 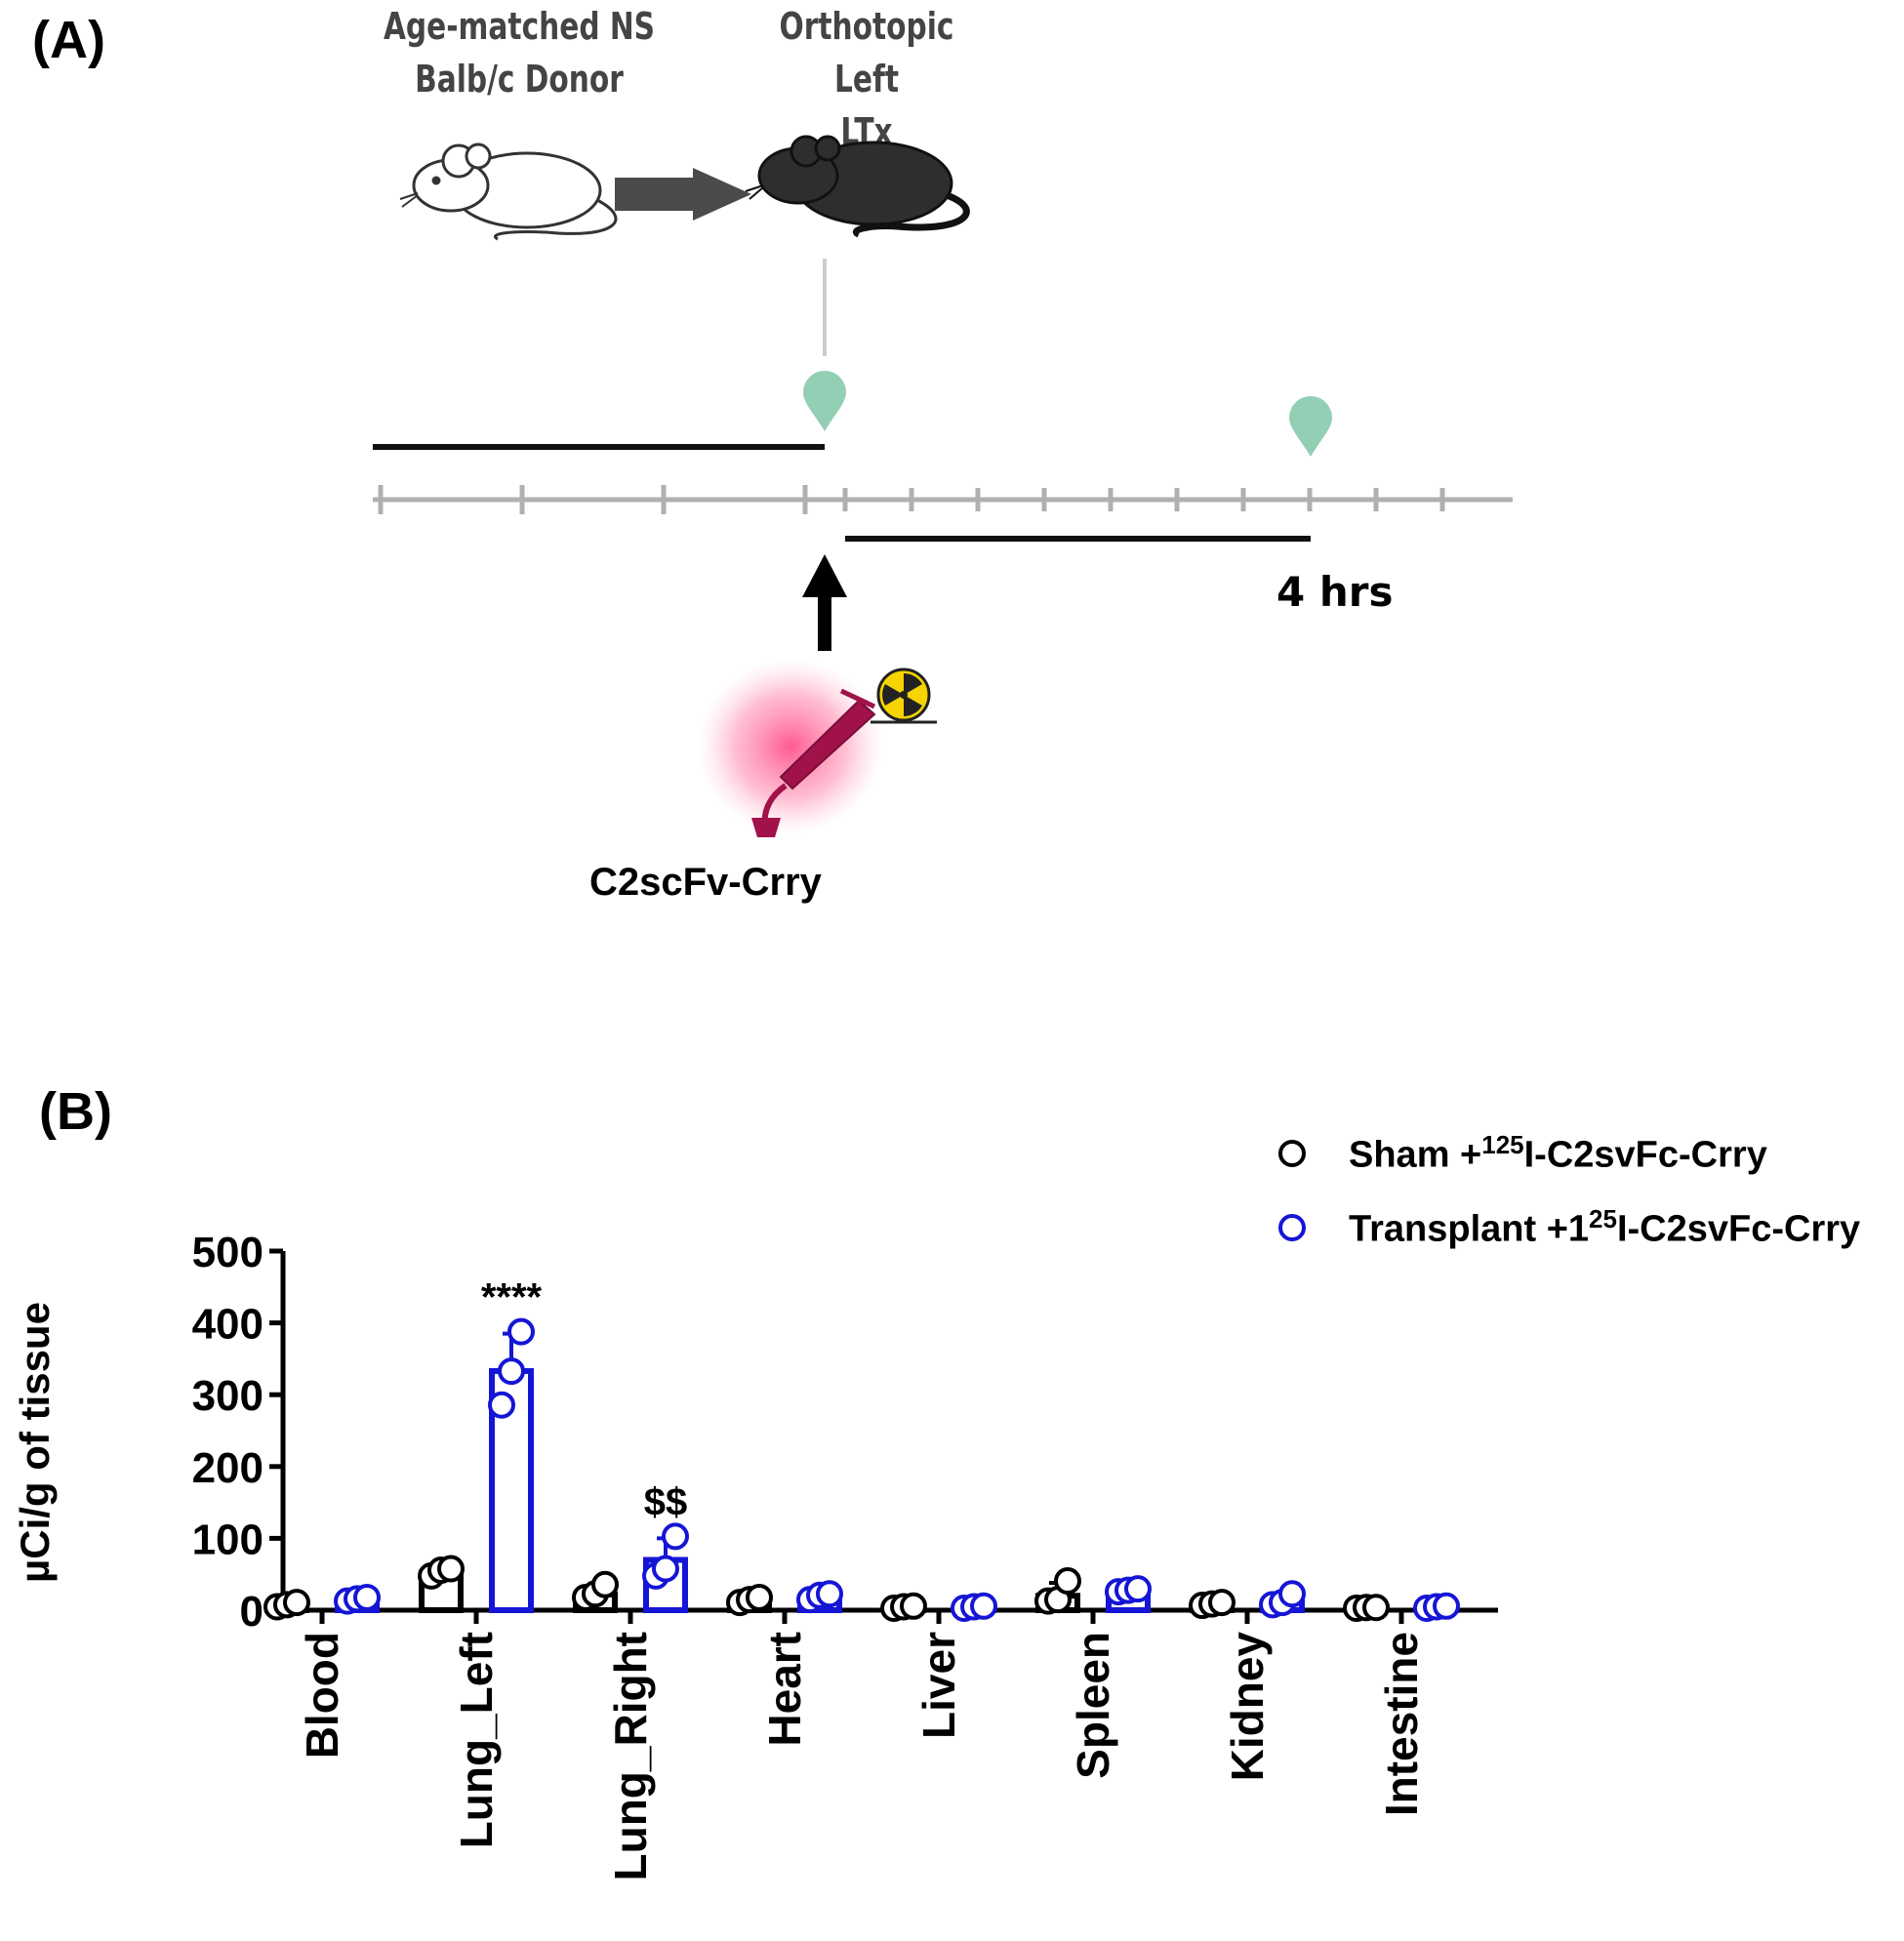 I want to click on up-arrow-icon, so click(x=824, y=602).